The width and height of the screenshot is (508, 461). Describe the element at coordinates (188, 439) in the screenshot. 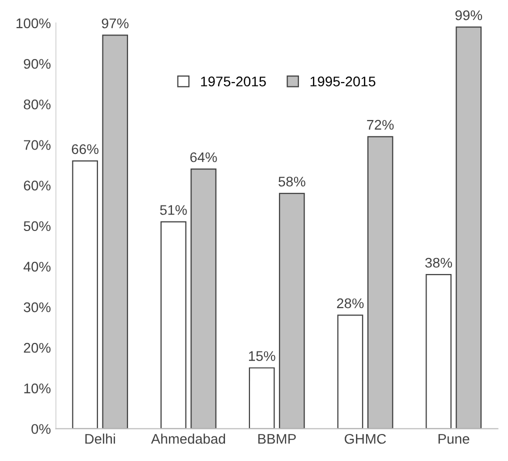

I see `x-tick-label: Ahmedabad` at that location.